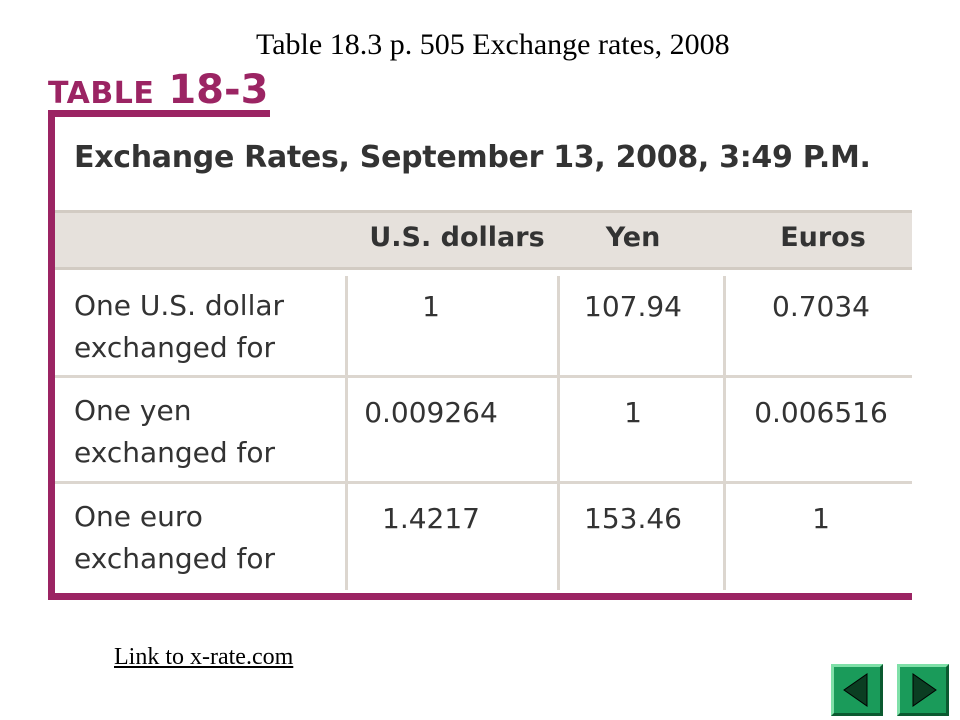 The height and width of the screenshot is (720, 960). What do you see at coordinates (633, 518) in the screenshot?
I see `table-cell: 153.46` at bounding box center [633, 518].